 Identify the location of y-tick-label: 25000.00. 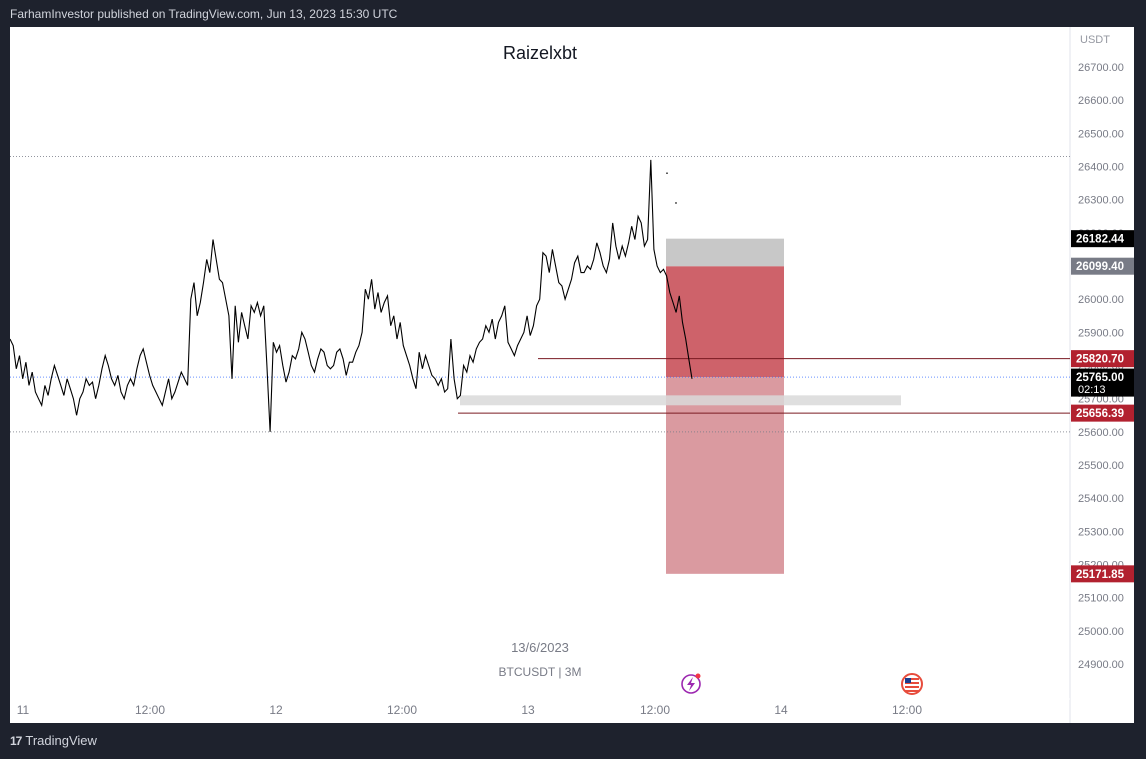
(1101, 632).